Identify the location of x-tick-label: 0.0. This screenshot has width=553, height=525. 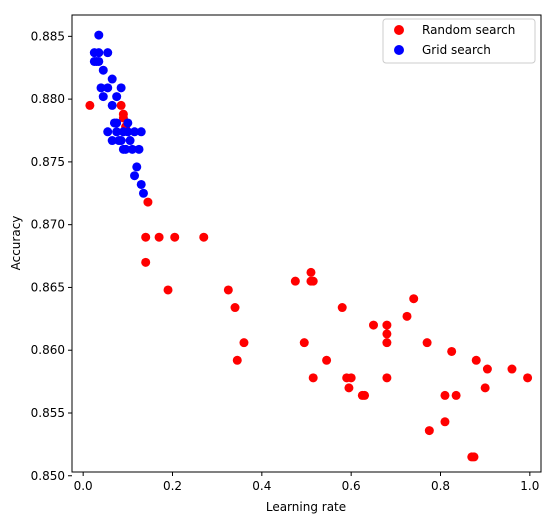
(83, 486).